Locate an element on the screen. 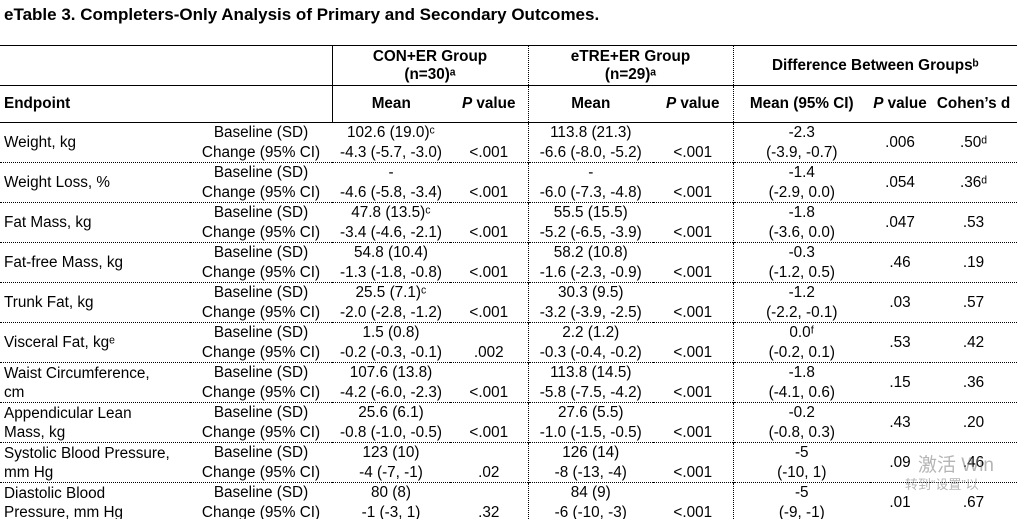 Image resolution: width=1017 pixels, height=519 pixels. con-mean-cell: 54.8 (10.4) -1.3 (-1.8, -0.8) is located at coordinates (391, 263).